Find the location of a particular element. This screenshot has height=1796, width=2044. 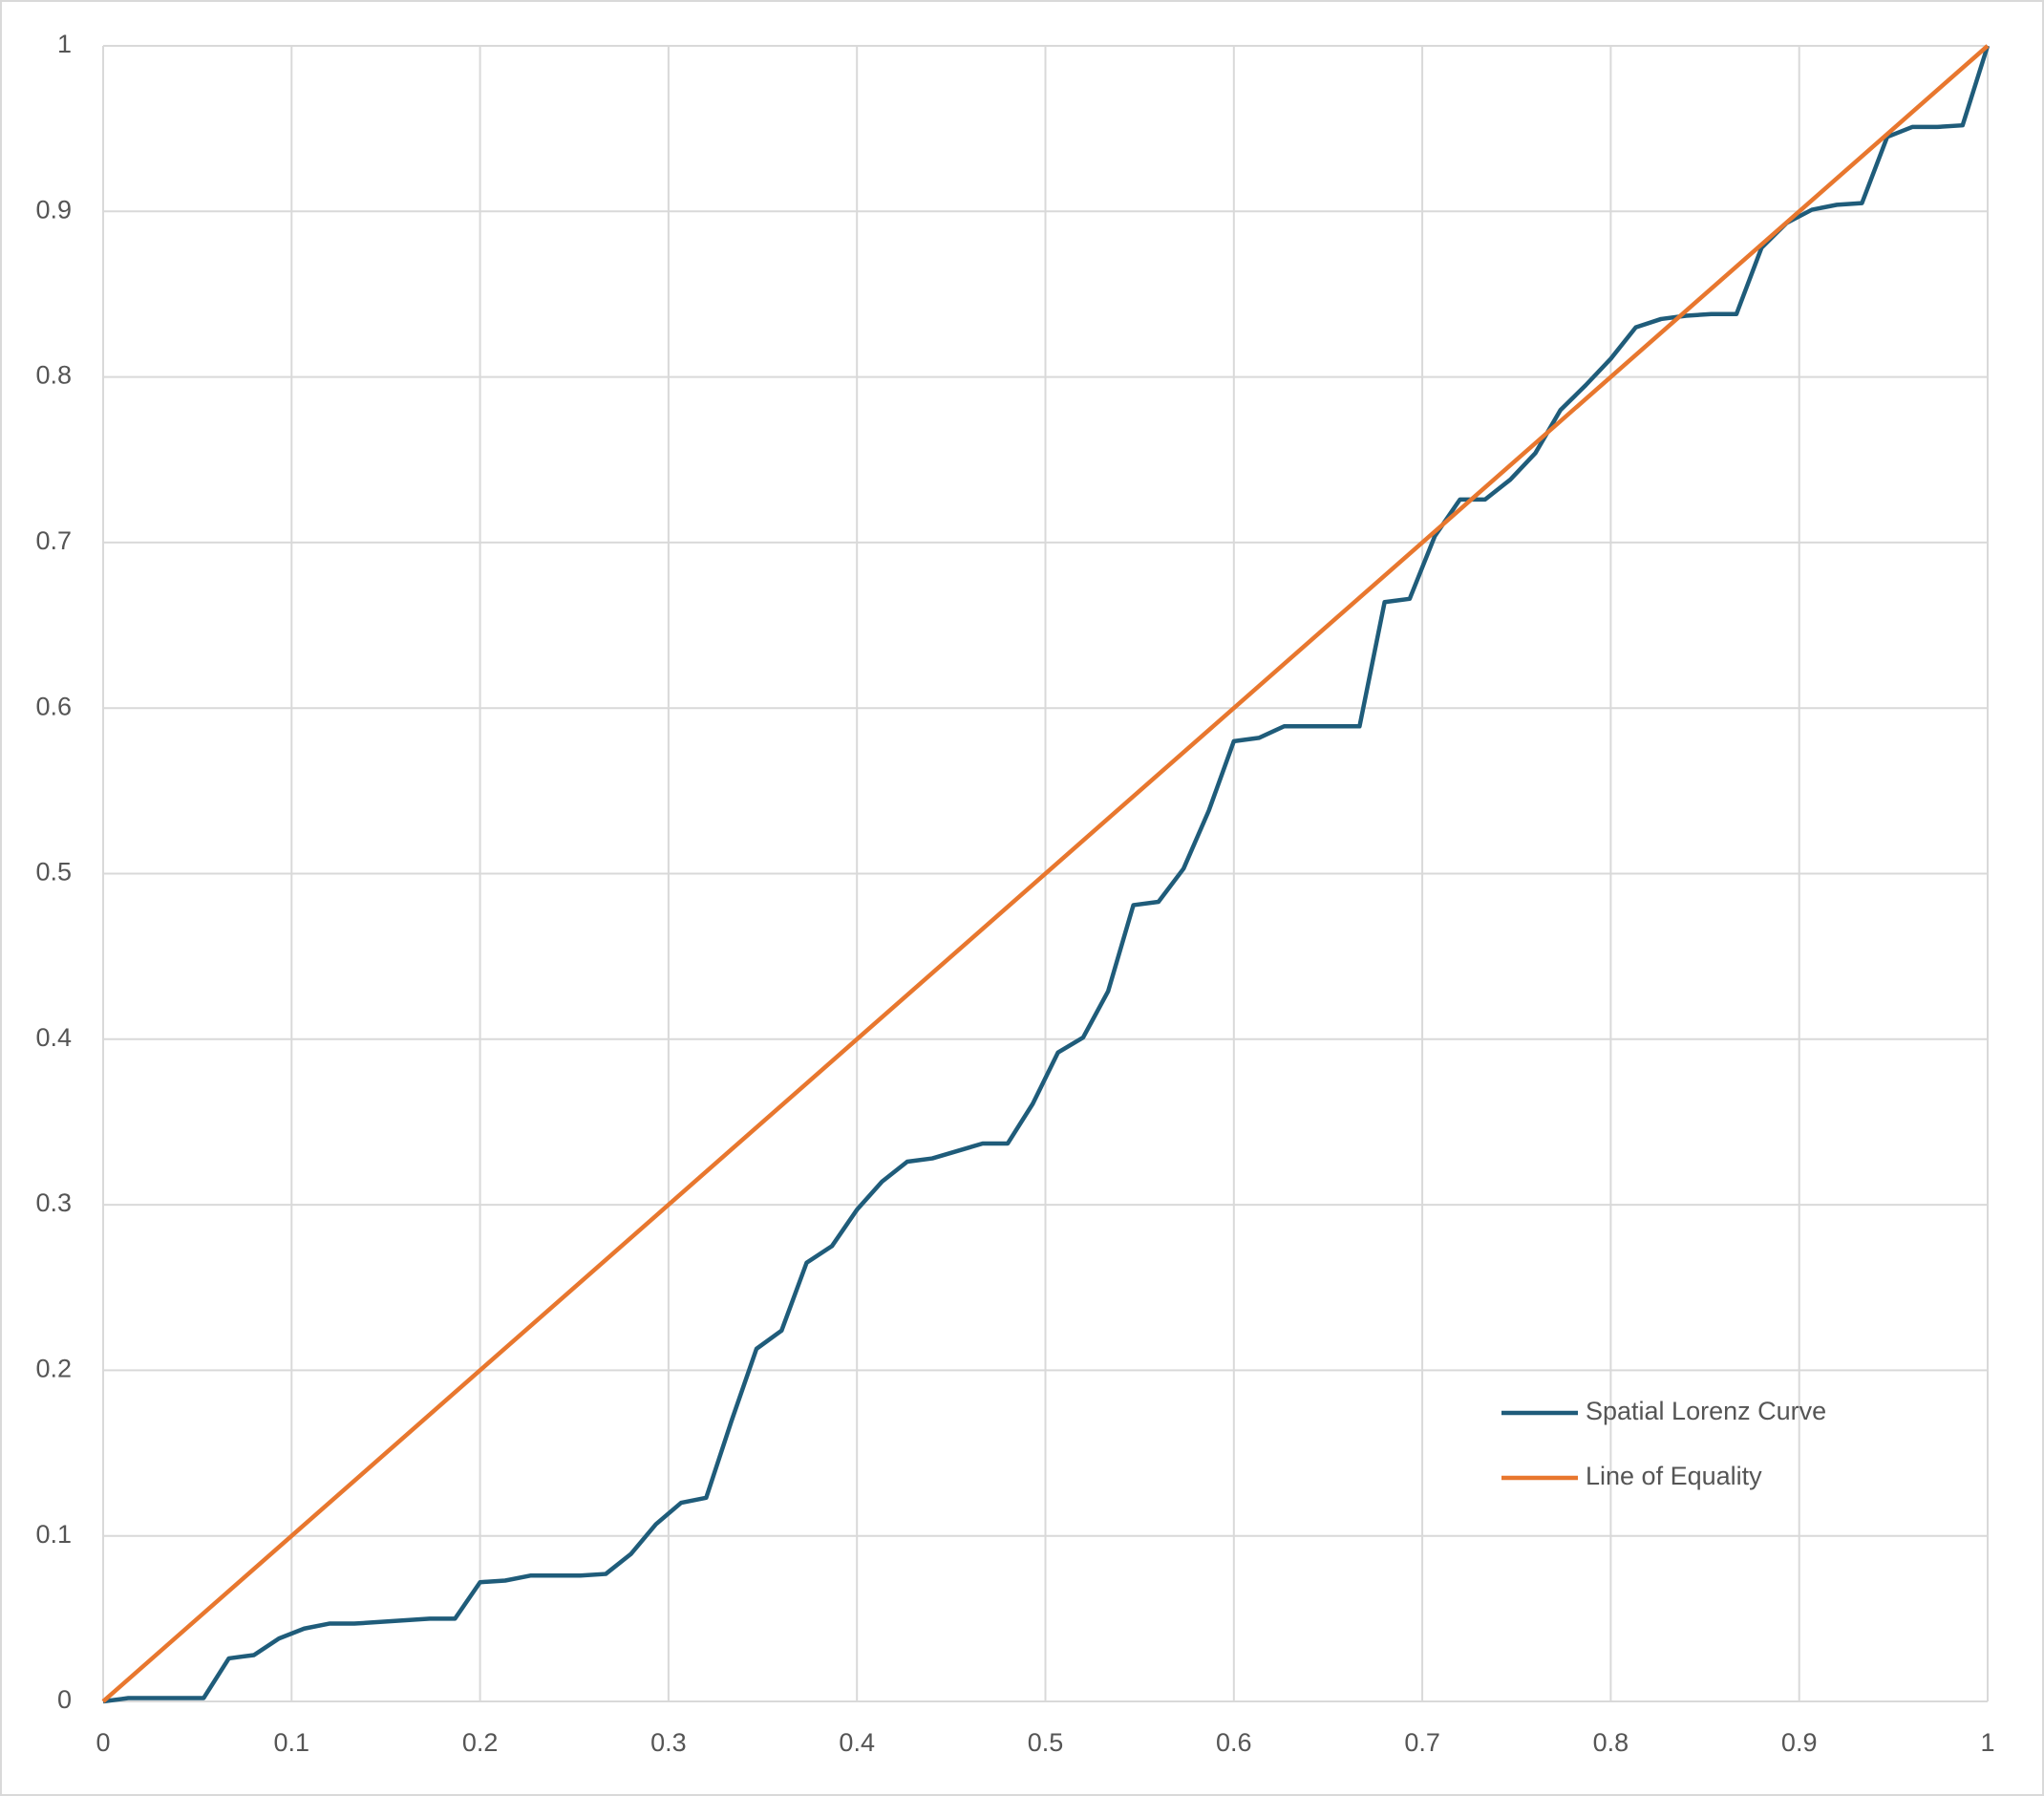

y-tick-label: 0.3 is located at coordinates (53, 1202).